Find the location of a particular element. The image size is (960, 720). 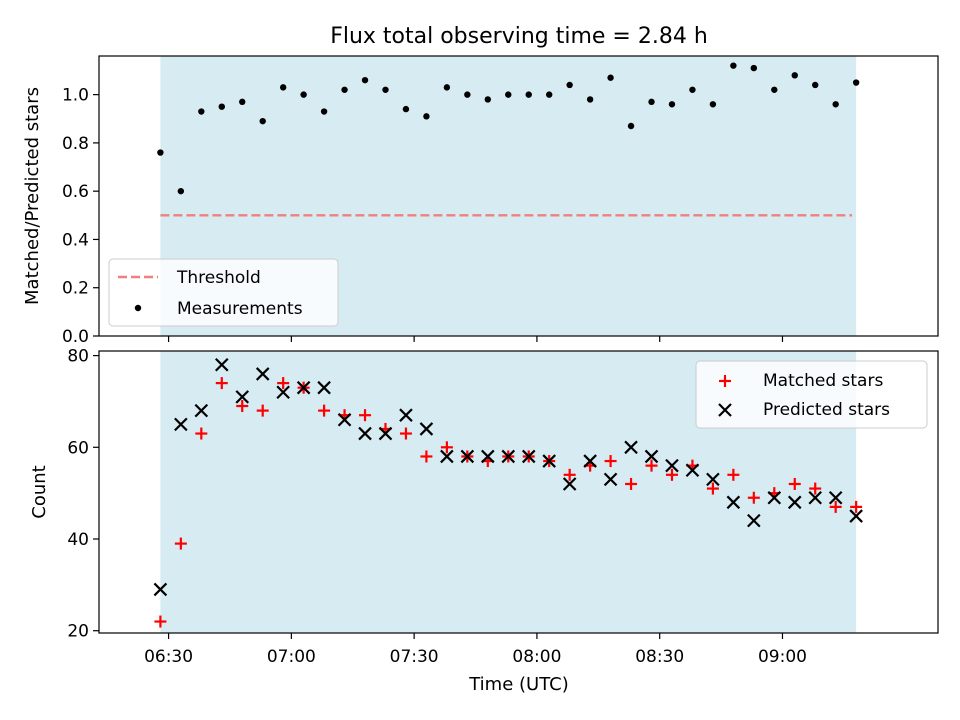

y-tick-label: 60 is located at coordinates (78, 448).